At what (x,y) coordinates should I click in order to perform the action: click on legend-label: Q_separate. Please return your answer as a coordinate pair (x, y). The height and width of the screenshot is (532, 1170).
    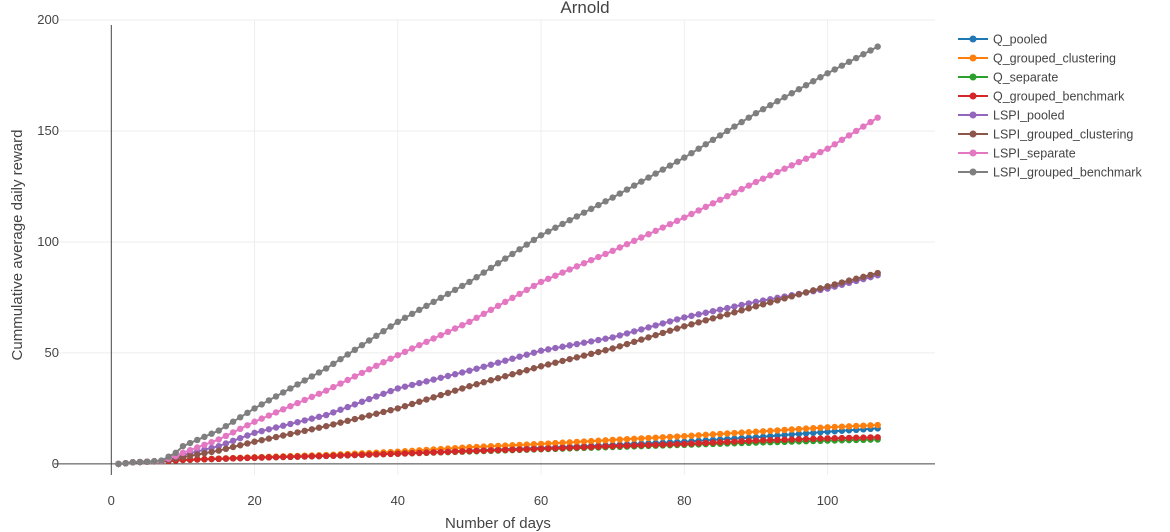
    Looking at the image, I should click on (1025, 78).